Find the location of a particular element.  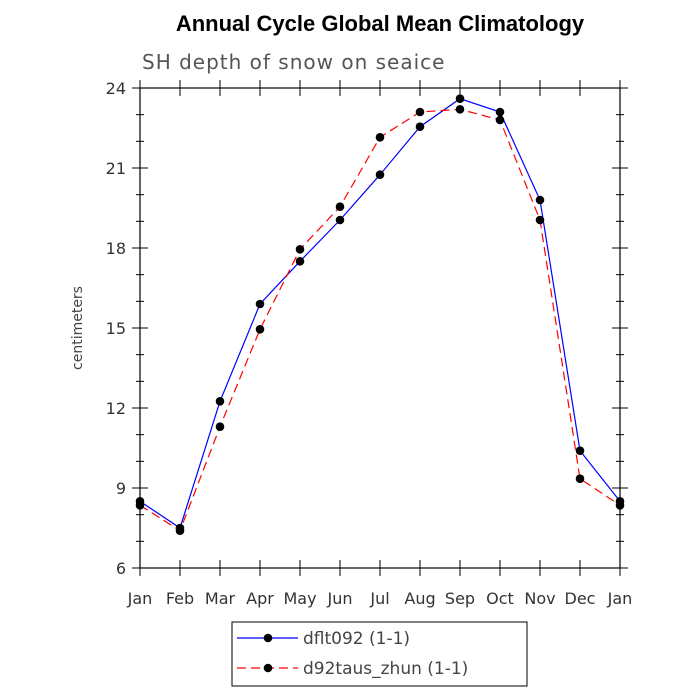

x-tick-label: Dec is located at coordinates (580, 598).